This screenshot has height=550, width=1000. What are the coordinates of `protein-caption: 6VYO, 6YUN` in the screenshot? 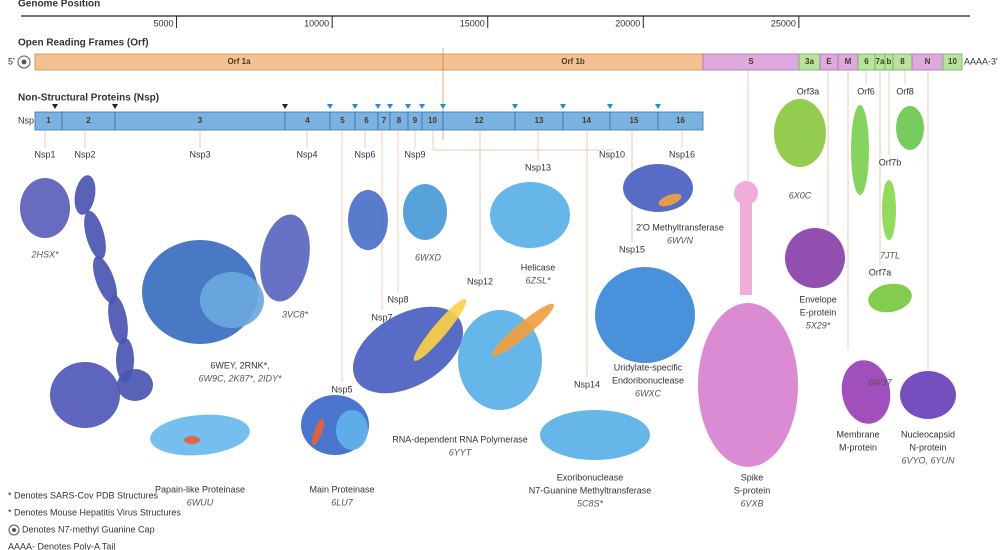 It's located at (928, 460).